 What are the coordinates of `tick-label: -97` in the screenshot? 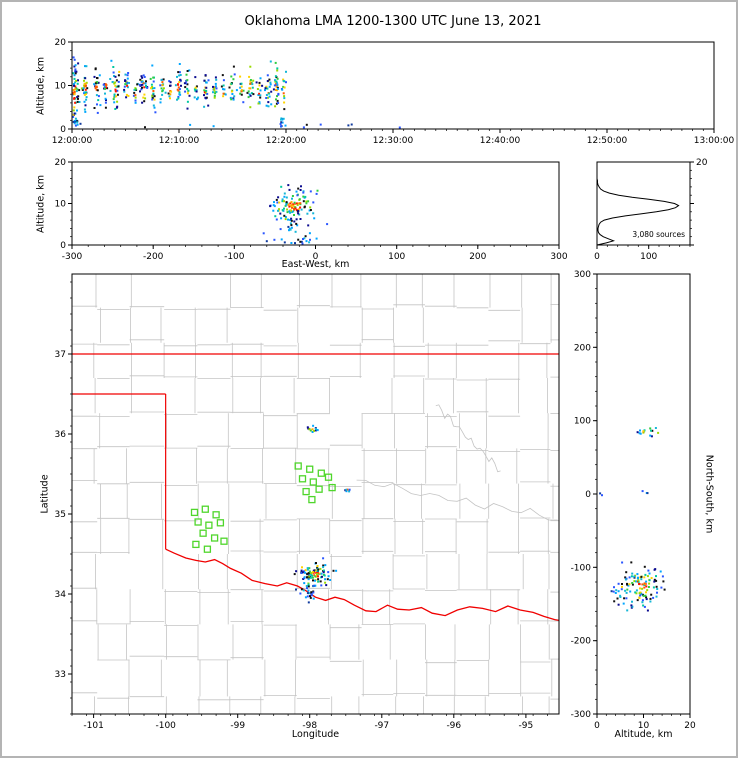 It's located at (381, 726).